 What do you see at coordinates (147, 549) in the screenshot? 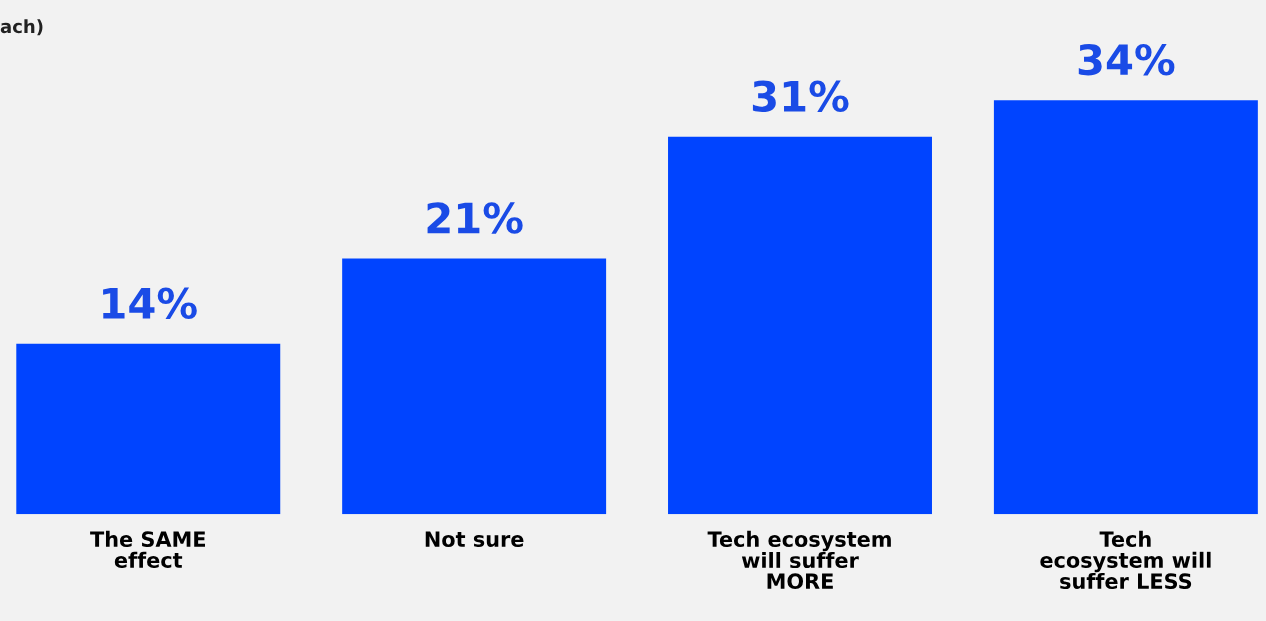
I see `x-tick-label: The SAME effect` at bounding box center [147, 549].